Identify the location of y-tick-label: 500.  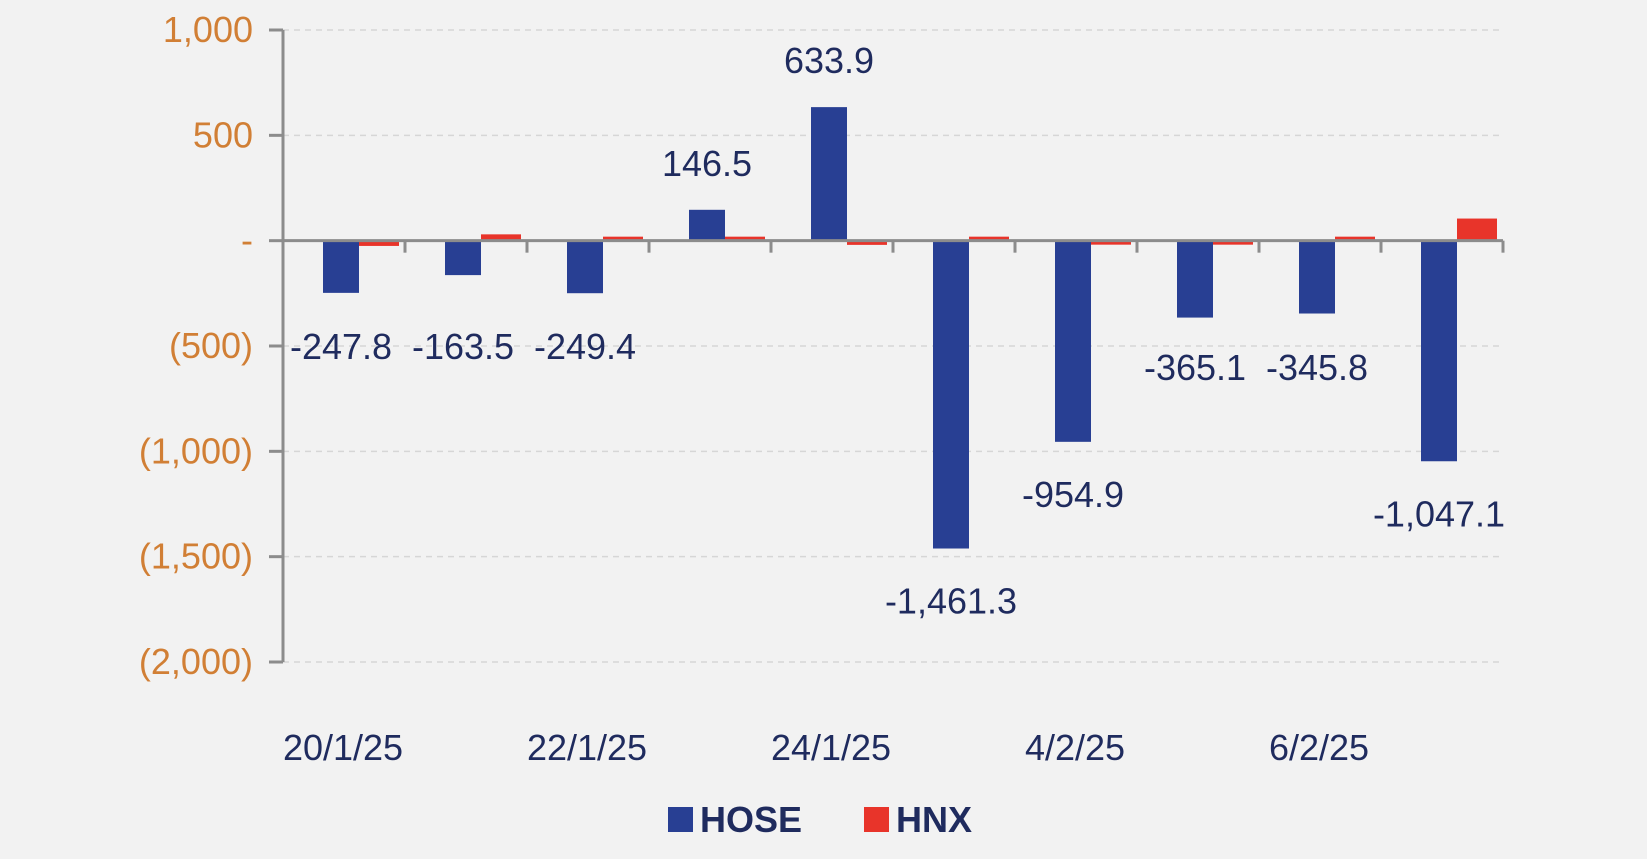
(223, 134).